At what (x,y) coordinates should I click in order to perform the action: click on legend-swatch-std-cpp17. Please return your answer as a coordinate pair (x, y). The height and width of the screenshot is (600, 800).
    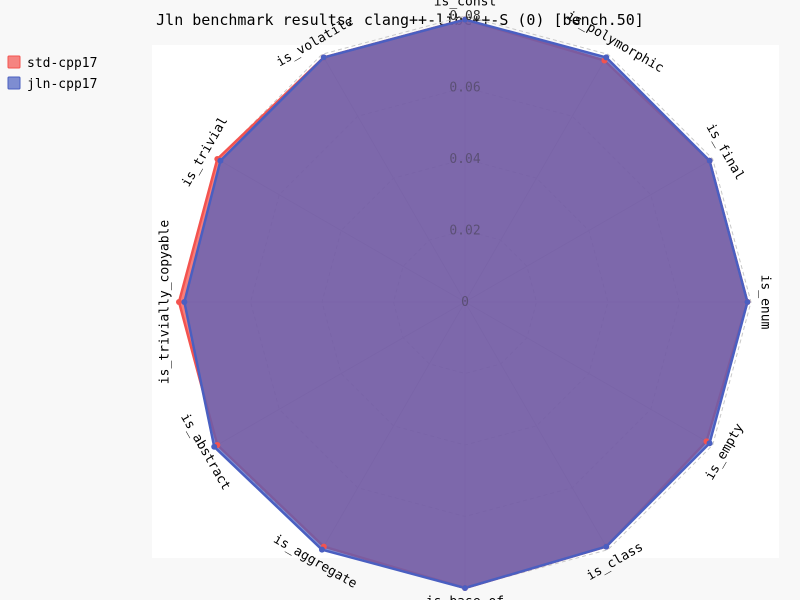
    Looking at the image, I should click on (14, 62).